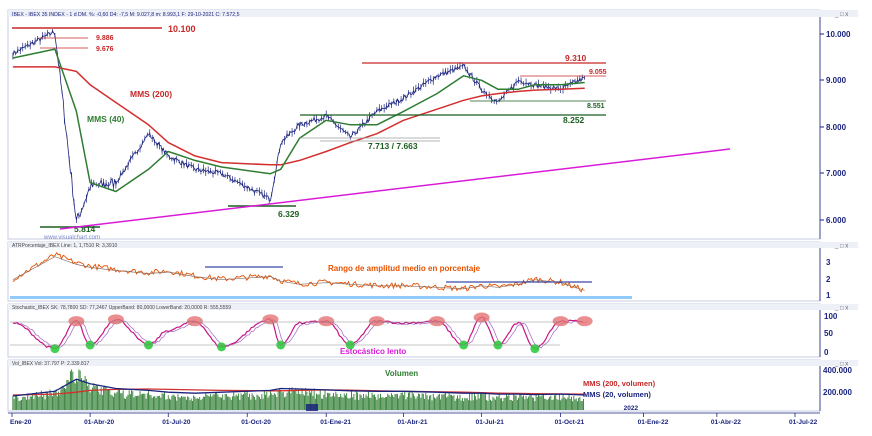  What do you see at coordinates (803, 422) in the screenshot?
I see `x-tick-label: 01-Jul-22` at bounding box center [803, 422].